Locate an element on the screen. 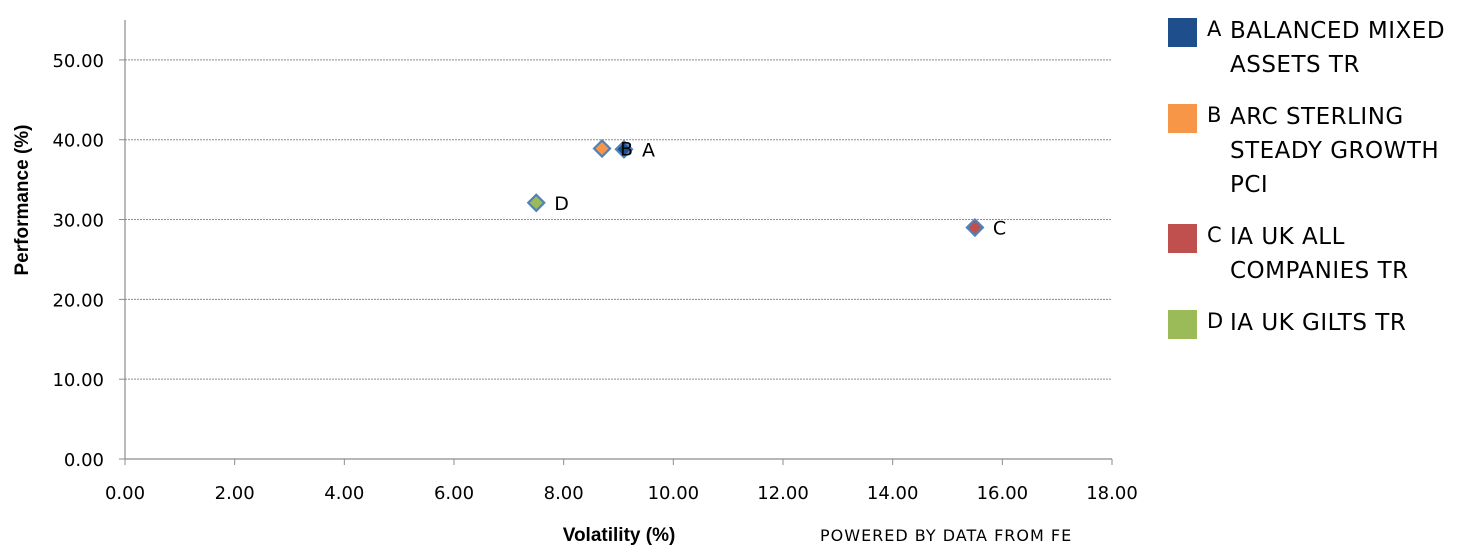 The height and width of the screenshot is (548, 1477). x-axis-title: Volatility (%) is located at coordinates (619, 535).